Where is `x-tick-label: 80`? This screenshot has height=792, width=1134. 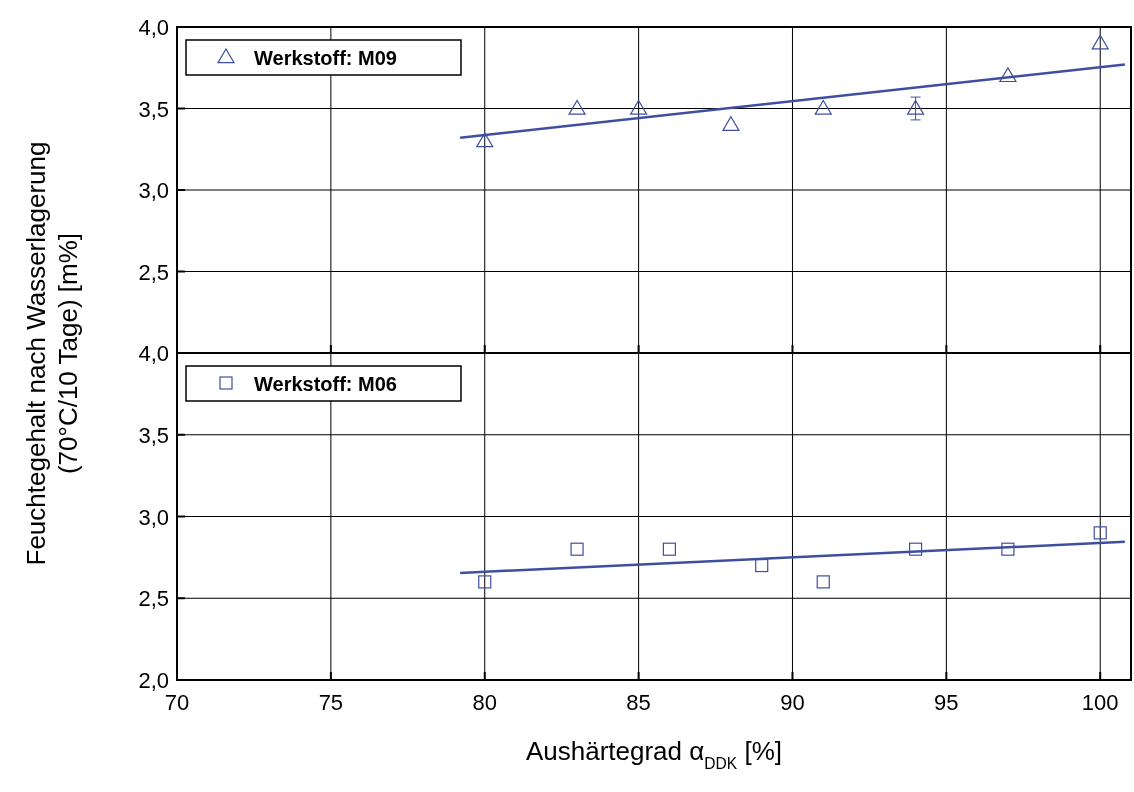 x-tick-label: 80 is located at coordinates (484, 702).